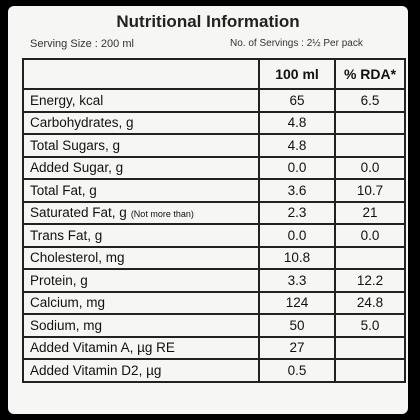  Describe the element at coordinates (75, 145) in the screenshot. I see `nutrient-name: Total Sugars, g` at that location.